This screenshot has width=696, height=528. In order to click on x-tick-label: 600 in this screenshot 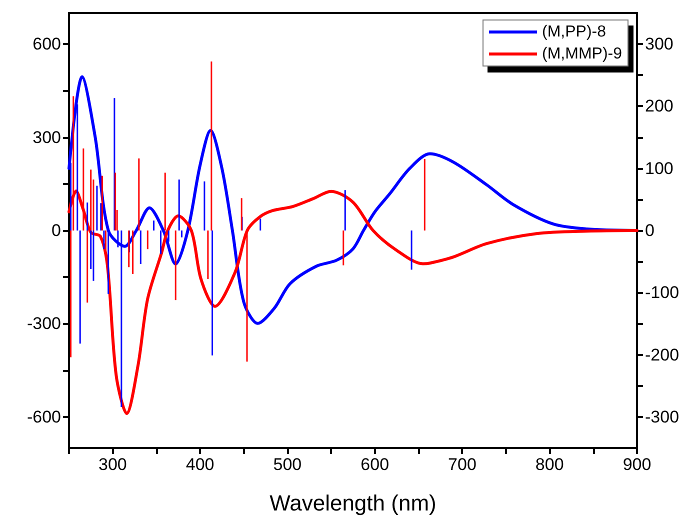, I will do `click(375, 464)`.